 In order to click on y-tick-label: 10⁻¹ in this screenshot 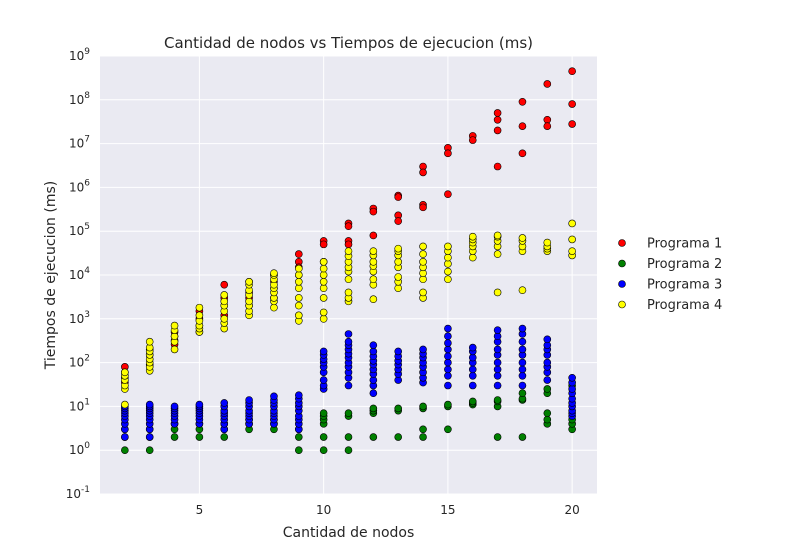, I will do `click(78, 493)`.